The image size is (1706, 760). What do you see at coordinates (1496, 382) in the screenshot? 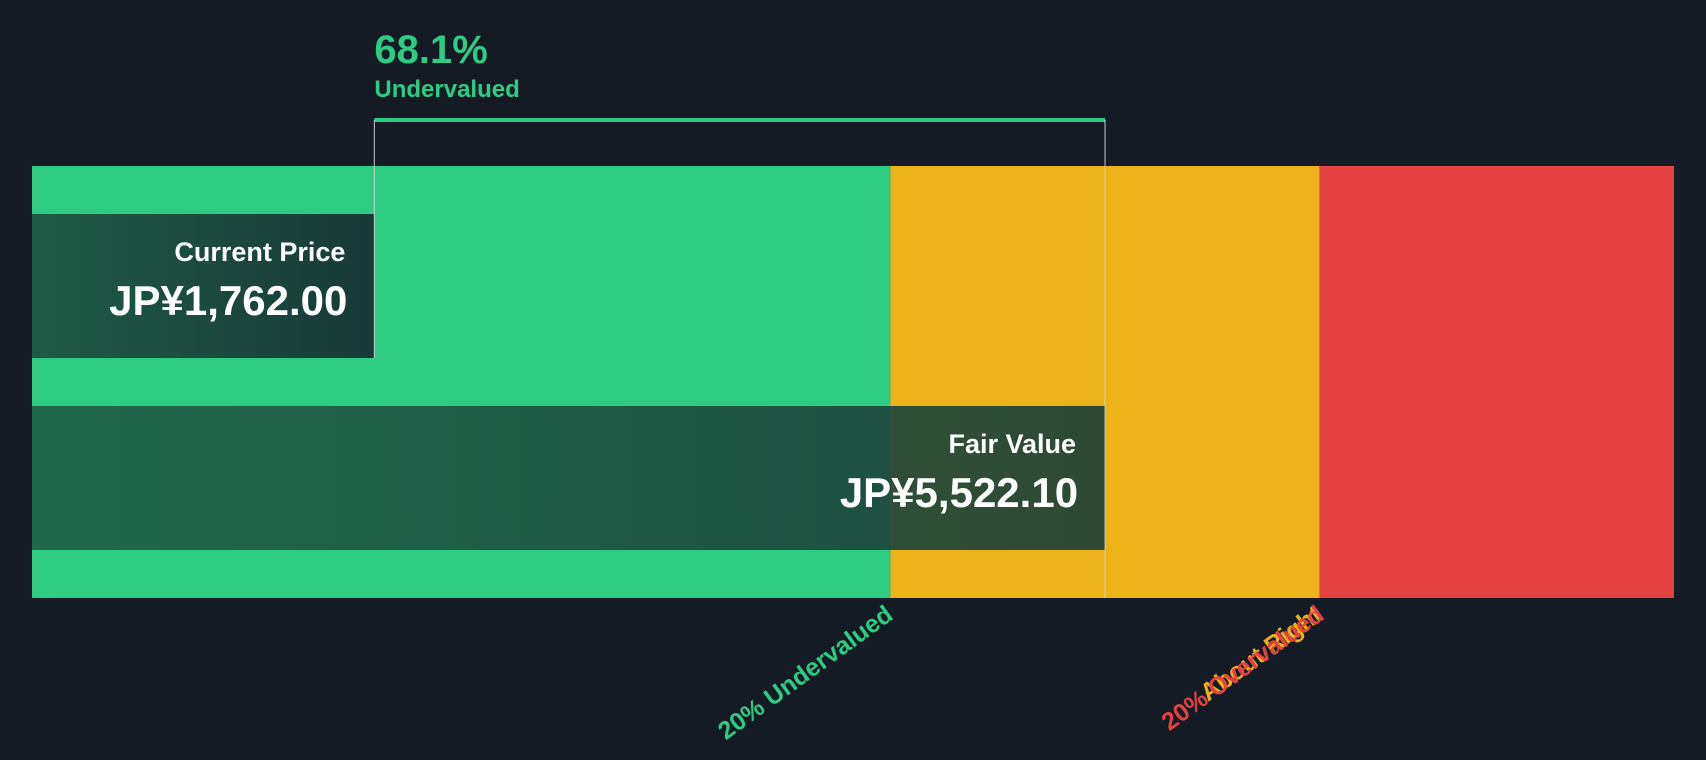
I see `zone-20-overvalued` at bounding box center [1496, 382].